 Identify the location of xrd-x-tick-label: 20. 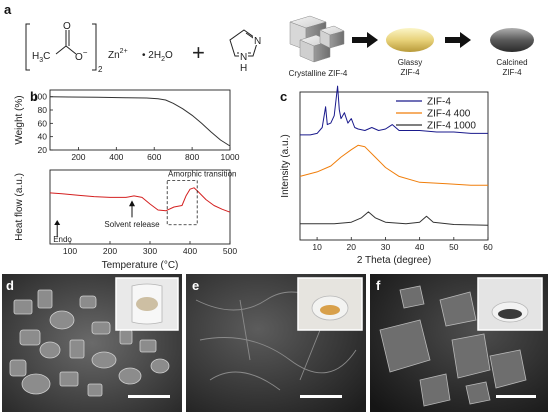
(352, 247).